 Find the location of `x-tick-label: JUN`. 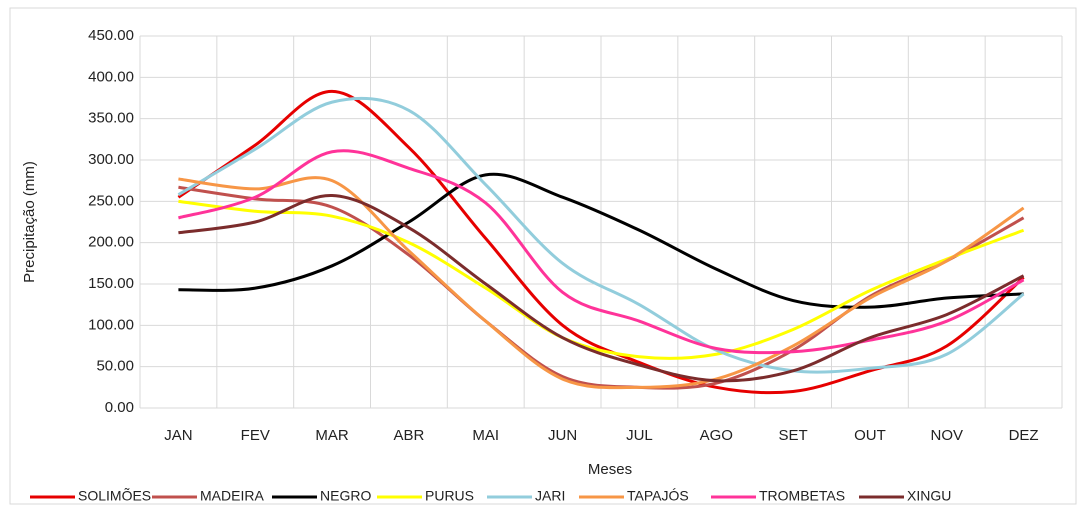

x-tick-label: JUN is located at coordinates (562, 435).